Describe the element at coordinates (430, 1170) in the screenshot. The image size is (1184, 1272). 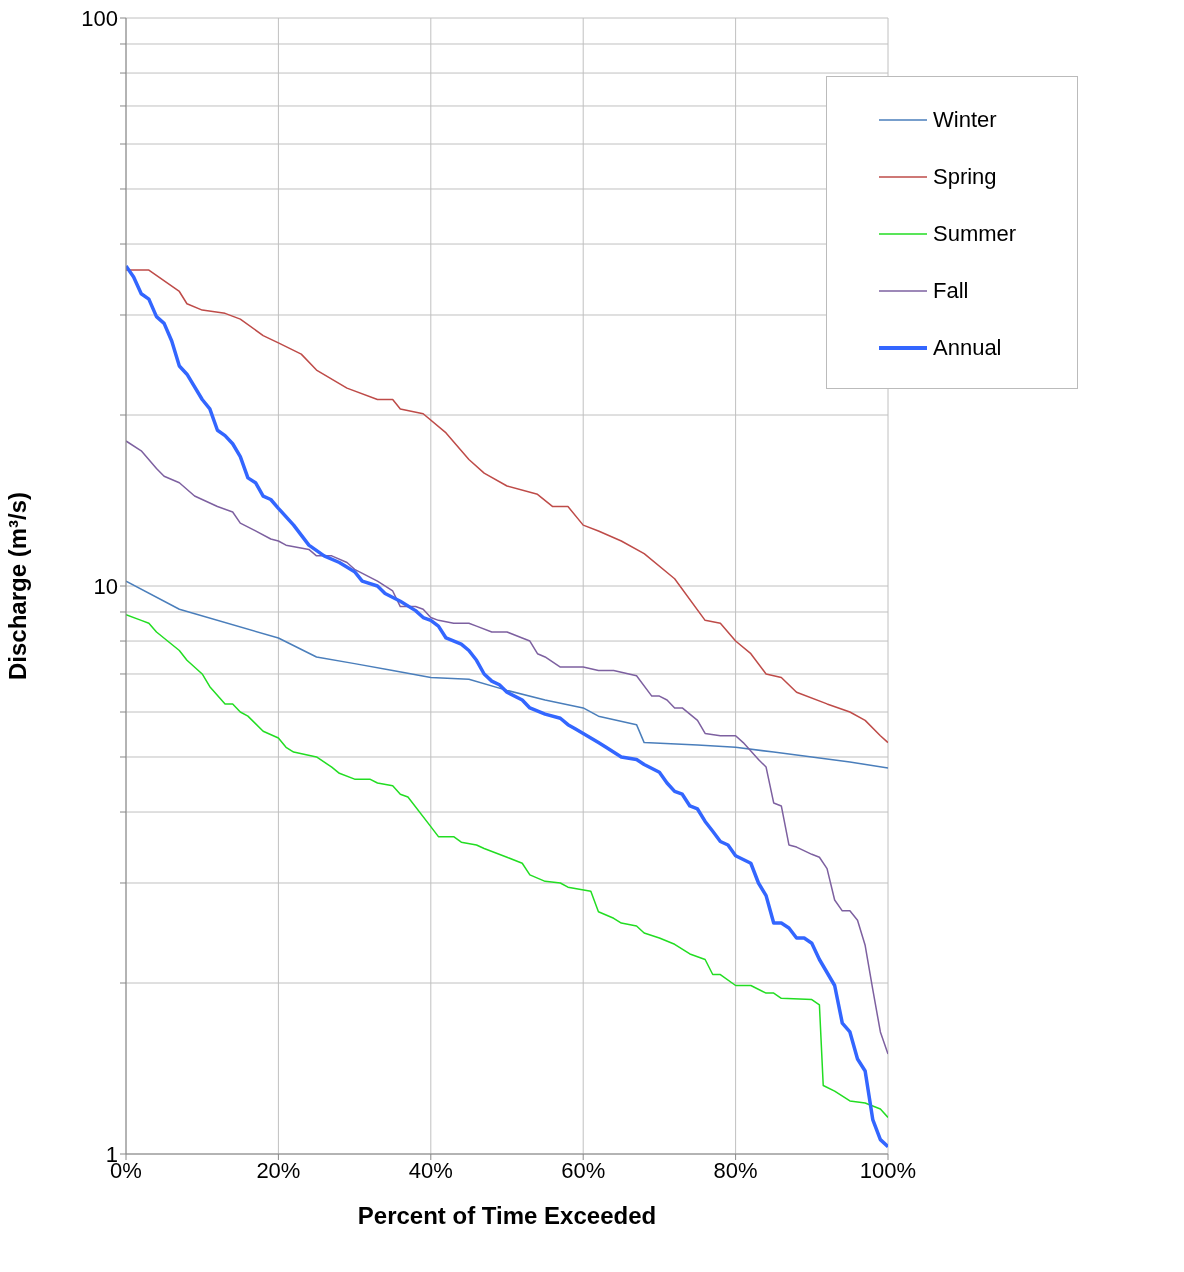
I see `x-tick-label: 40%` at that location.